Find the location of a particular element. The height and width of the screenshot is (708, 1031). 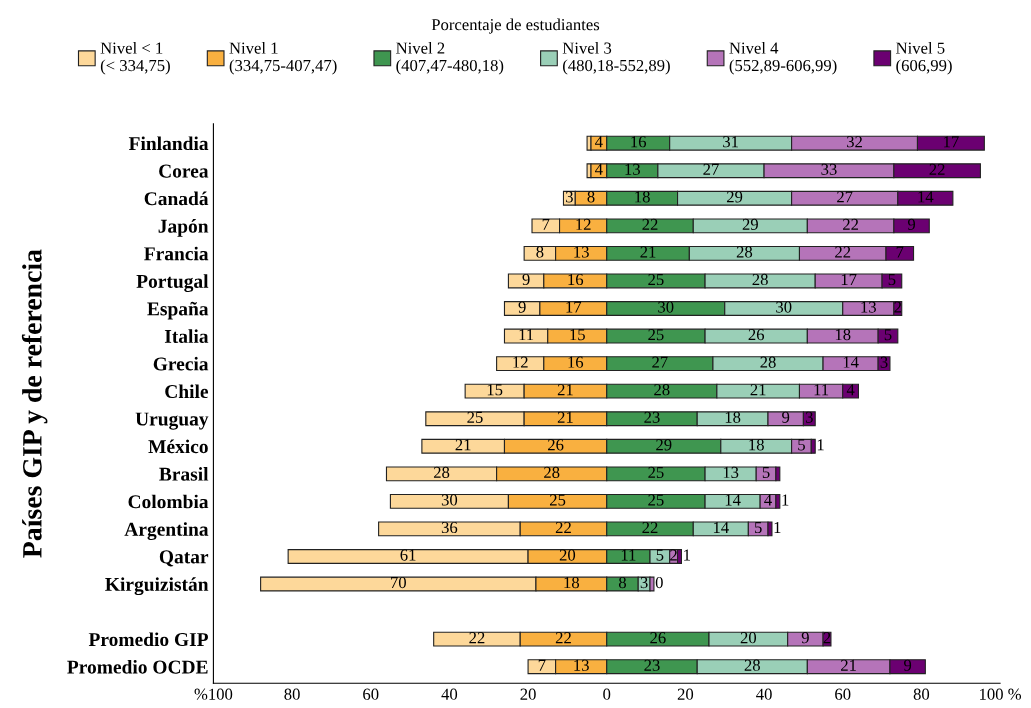

y-tick-label: Italia is located at coordinates (186, 336).